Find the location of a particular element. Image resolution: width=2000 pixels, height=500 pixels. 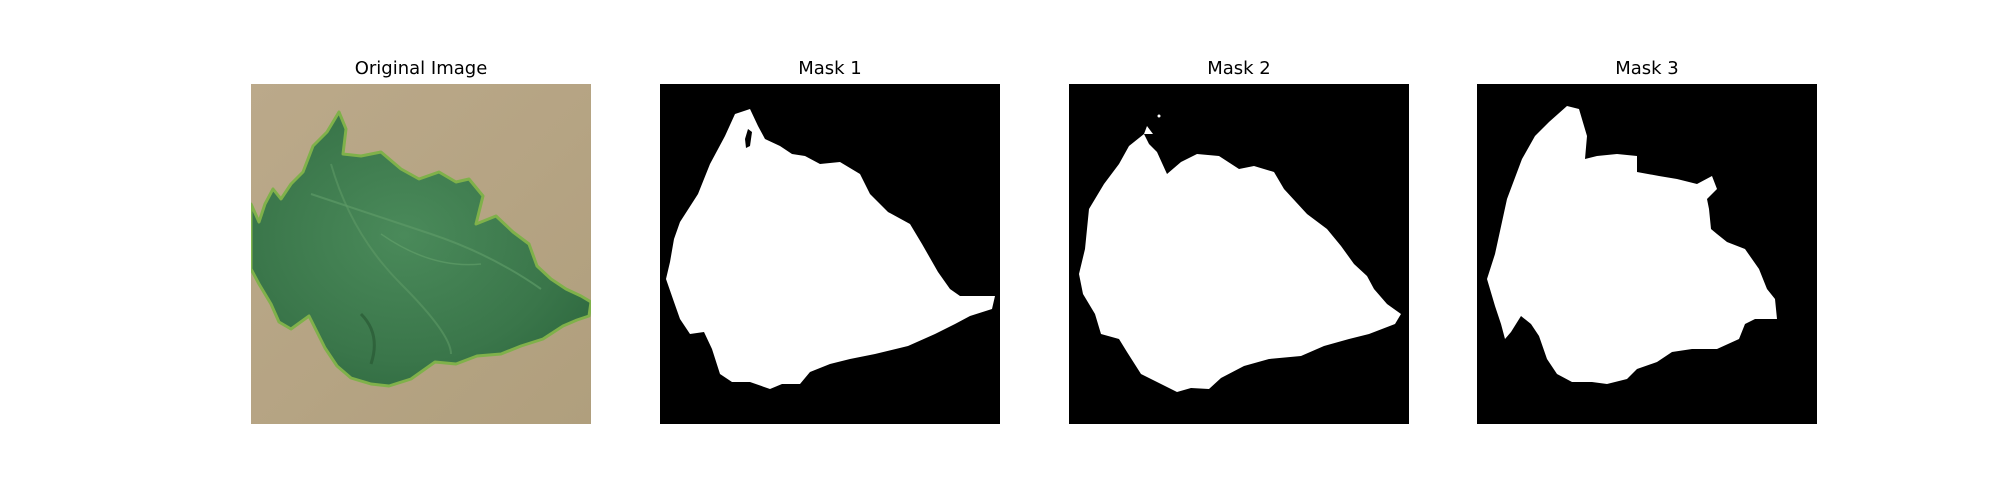

mask-2-image is located at coordinates (1239, 254).